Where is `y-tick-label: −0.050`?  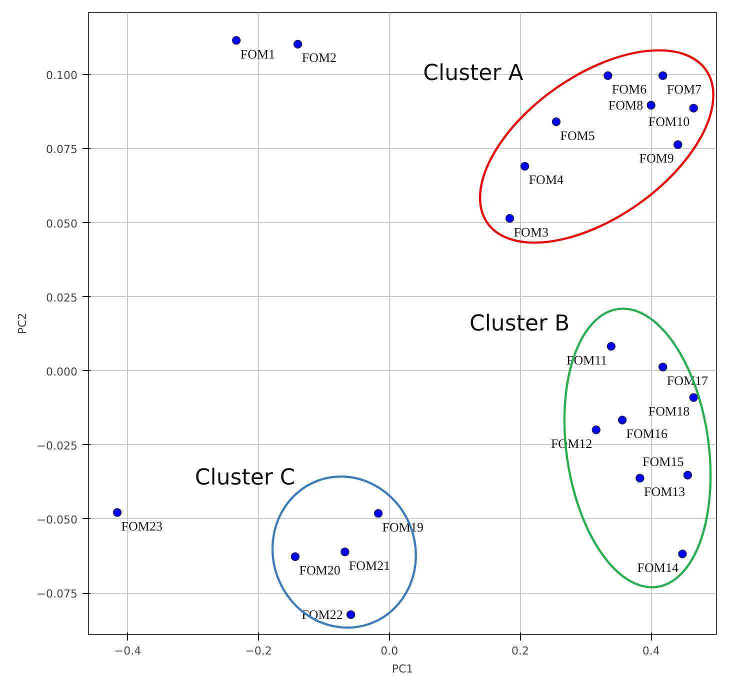 y-tick-label: −0.050 is located at coordinates (57, 519).